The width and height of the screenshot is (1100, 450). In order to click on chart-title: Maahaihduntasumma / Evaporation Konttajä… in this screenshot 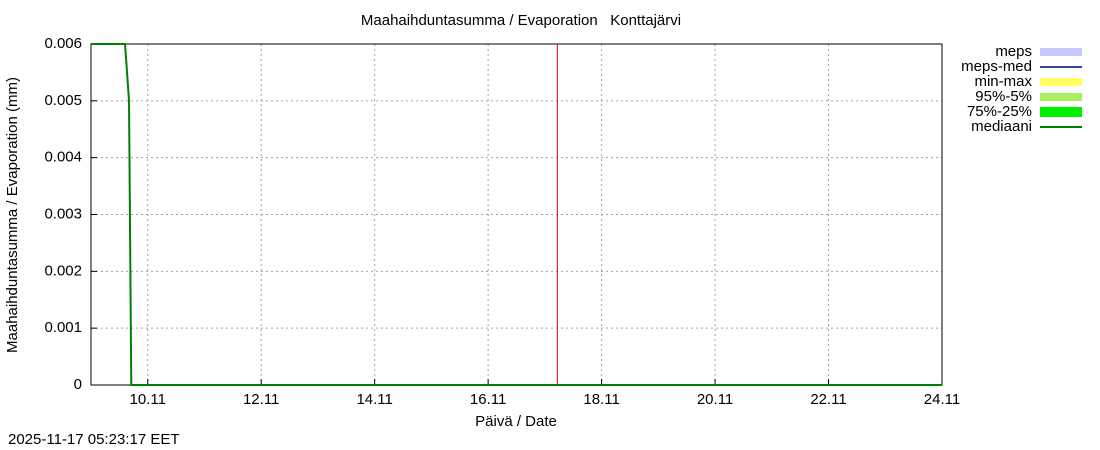, I will do `click(521, 20)`.